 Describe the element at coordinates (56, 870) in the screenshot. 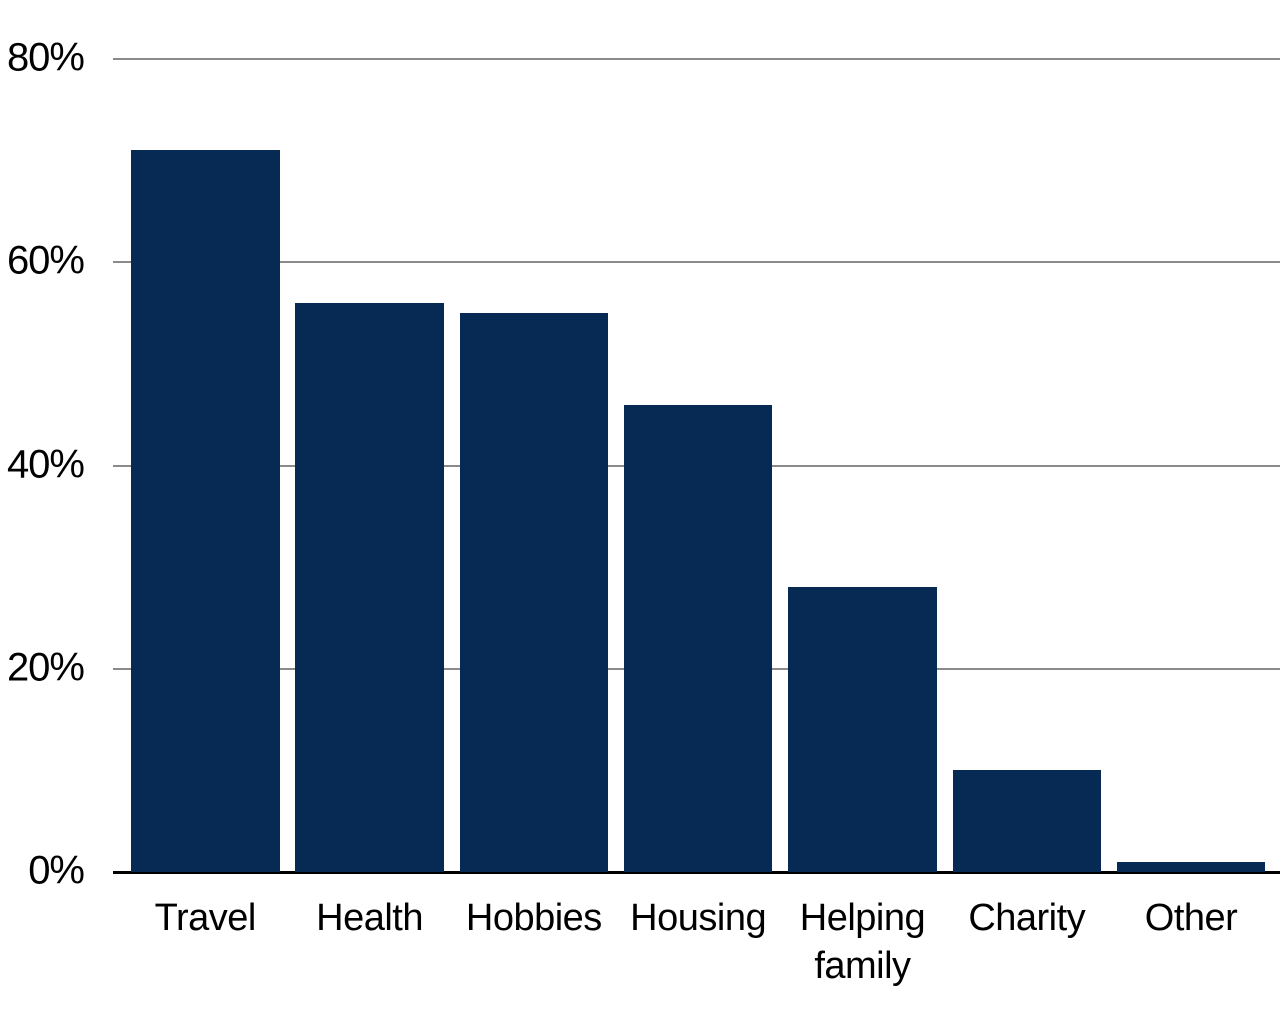

I see `y-axis-tick-label: 0%` at that location.